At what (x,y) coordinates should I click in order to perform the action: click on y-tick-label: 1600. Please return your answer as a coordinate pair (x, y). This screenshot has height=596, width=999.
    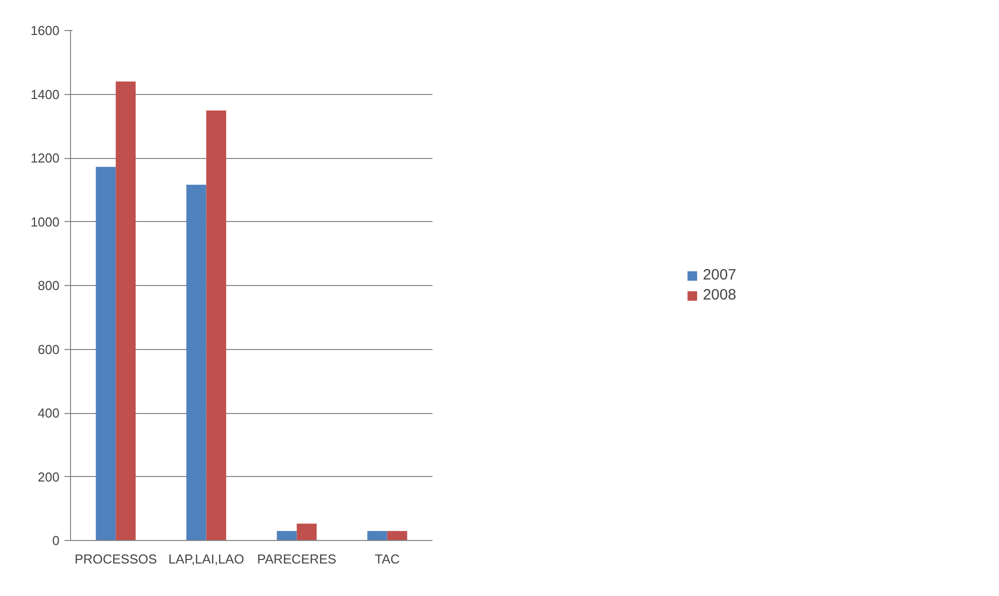
    Looking at the image, I should click on (45, 30).